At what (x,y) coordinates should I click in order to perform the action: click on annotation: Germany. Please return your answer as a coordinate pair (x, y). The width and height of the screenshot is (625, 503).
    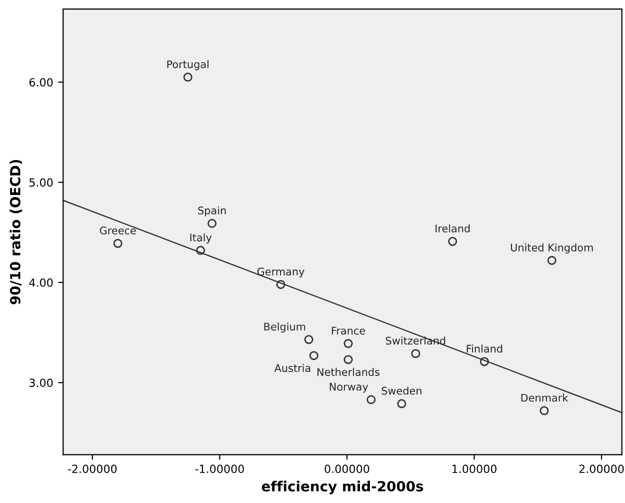
    Looking at the image, I should click on (280, 273).